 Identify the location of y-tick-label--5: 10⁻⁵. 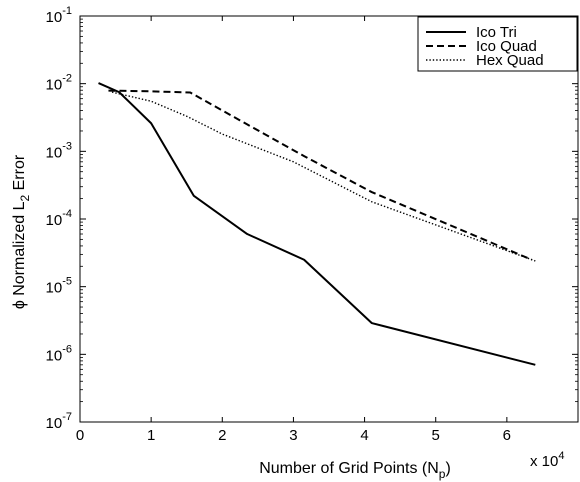
(59, 286).